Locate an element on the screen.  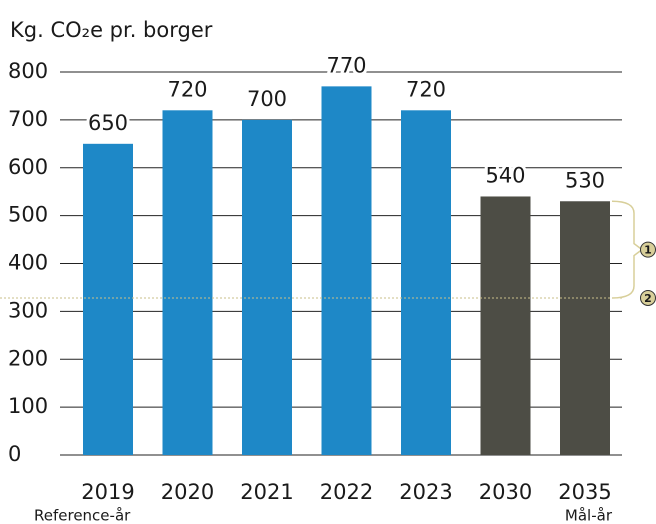
y-tick-label: 500 is located at coordinates (28, 215).